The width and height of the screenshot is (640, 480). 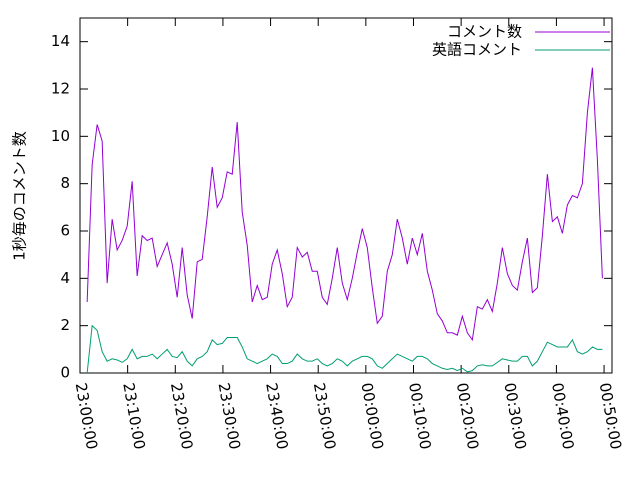 What do you see at coordinates (60, 136) in the screenshot?
I see `y-tick-label: 10` at bounding box center [60, 136].